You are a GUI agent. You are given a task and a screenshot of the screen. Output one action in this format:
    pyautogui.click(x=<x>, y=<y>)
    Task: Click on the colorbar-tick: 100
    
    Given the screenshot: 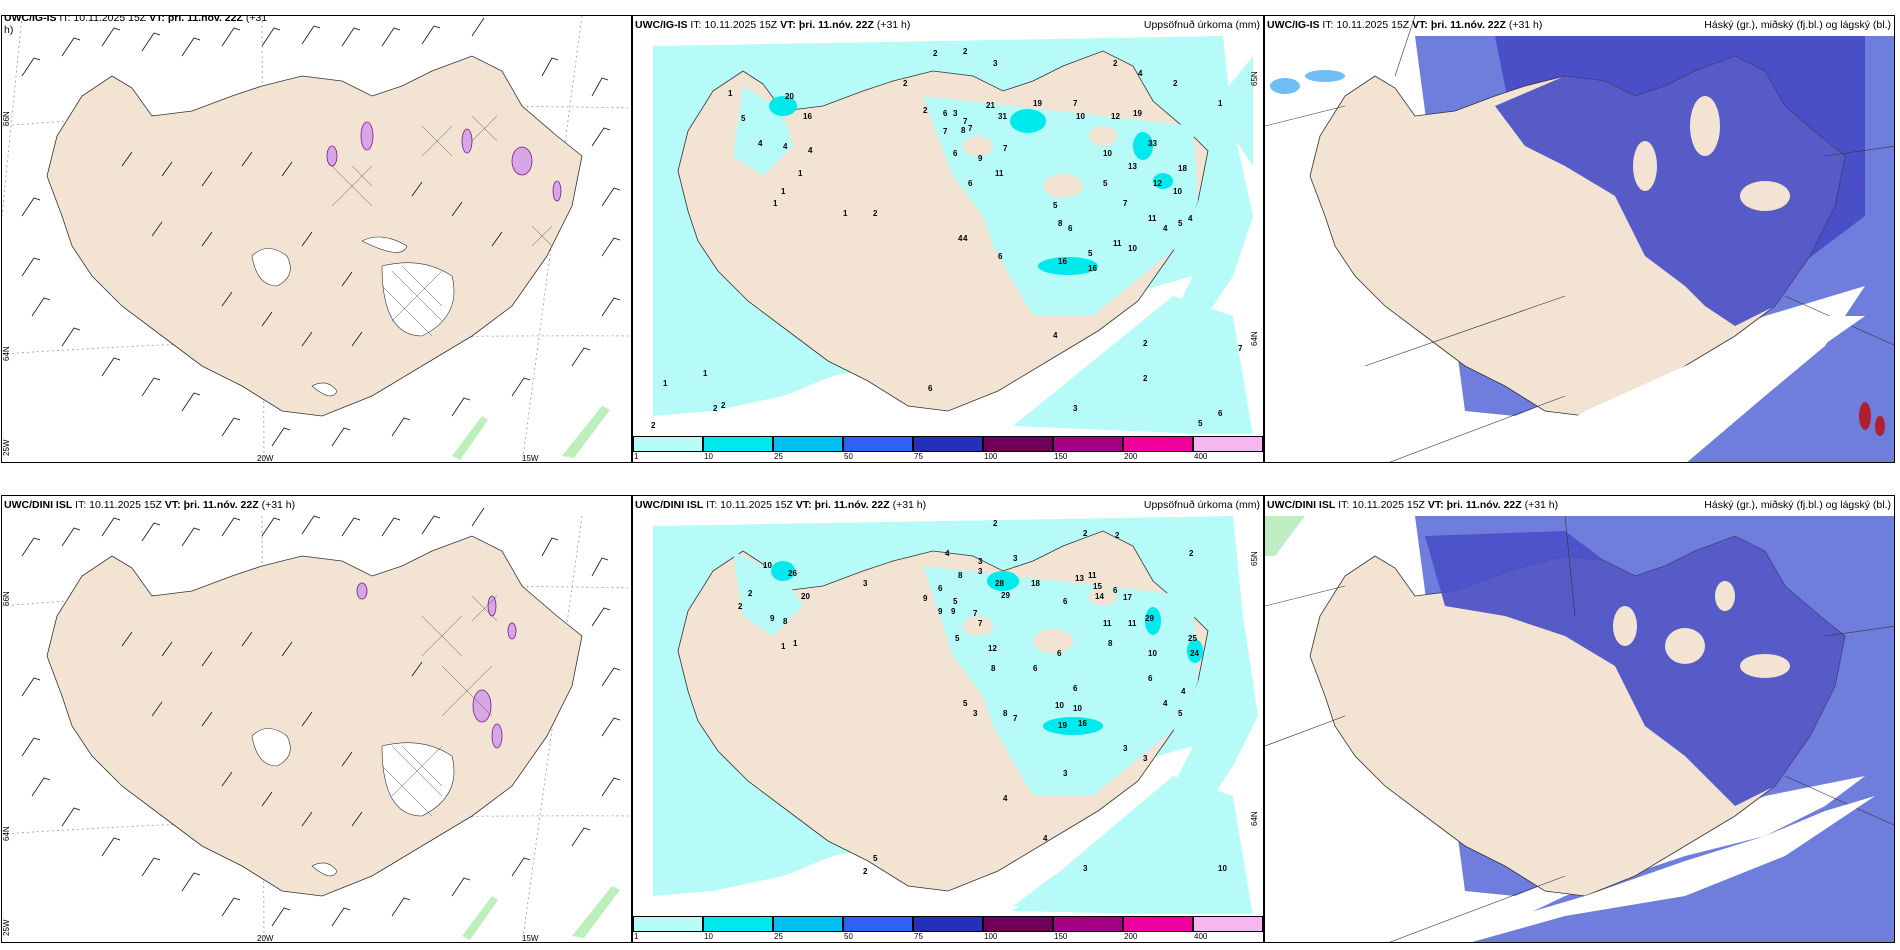 What is the action you would take?
    pyautogui.click(x=991, y=936)
    